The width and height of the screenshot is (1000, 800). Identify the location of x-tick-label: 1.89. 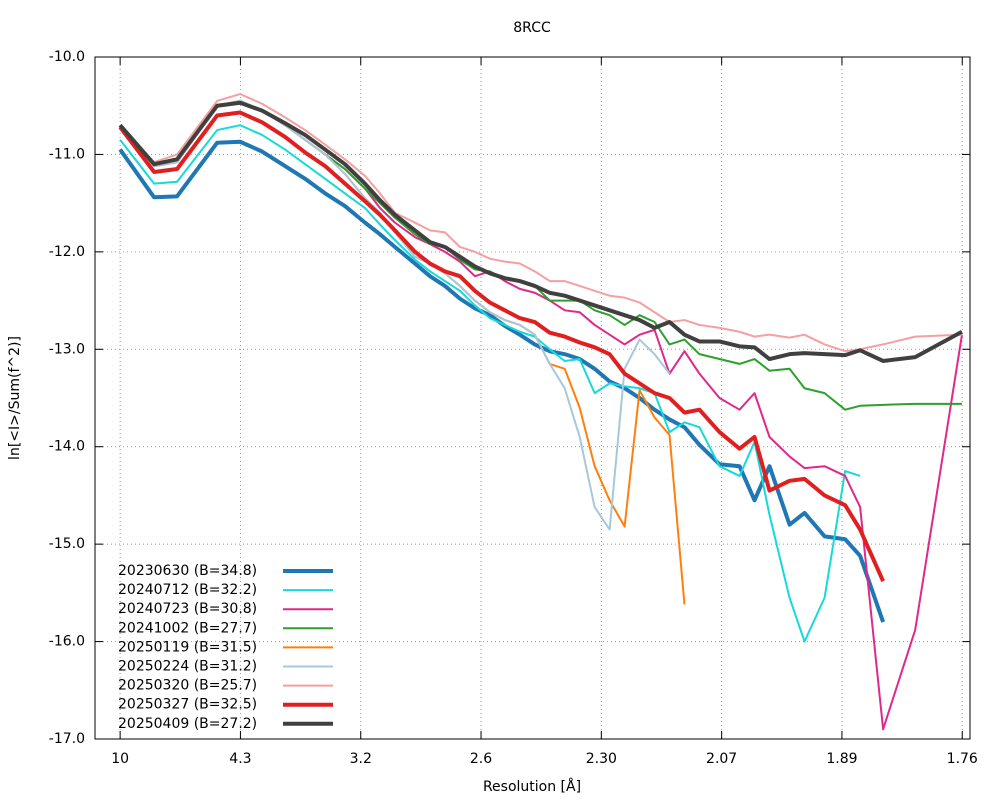
(841, 759).